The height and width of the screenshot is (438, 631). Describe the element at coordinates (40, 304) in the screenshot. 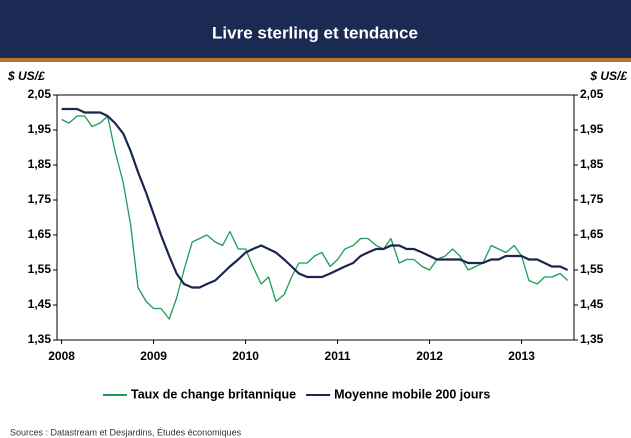

I see `y-tick-label: 1,45` at that location.